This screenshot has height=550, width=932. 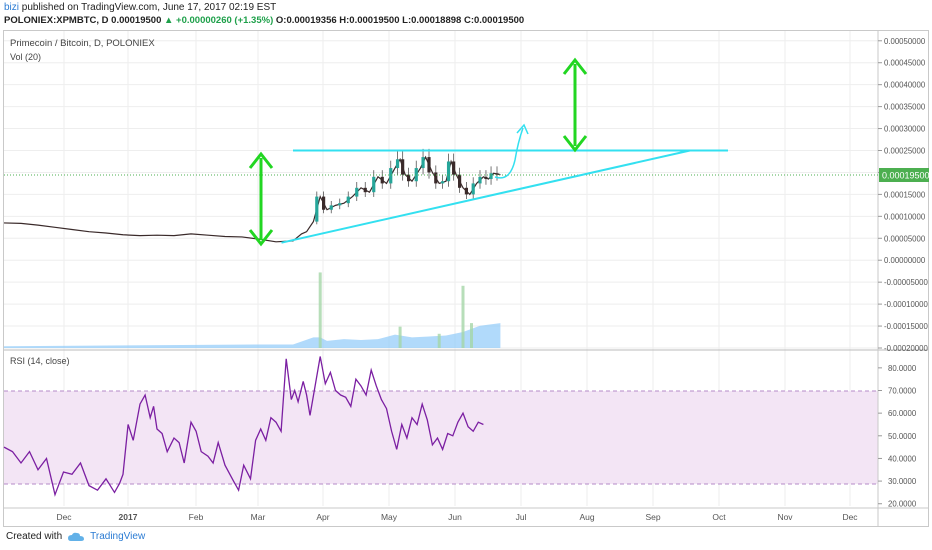 I want to click on price-tick-label: -0.00020000, so click(x=906, y=348).